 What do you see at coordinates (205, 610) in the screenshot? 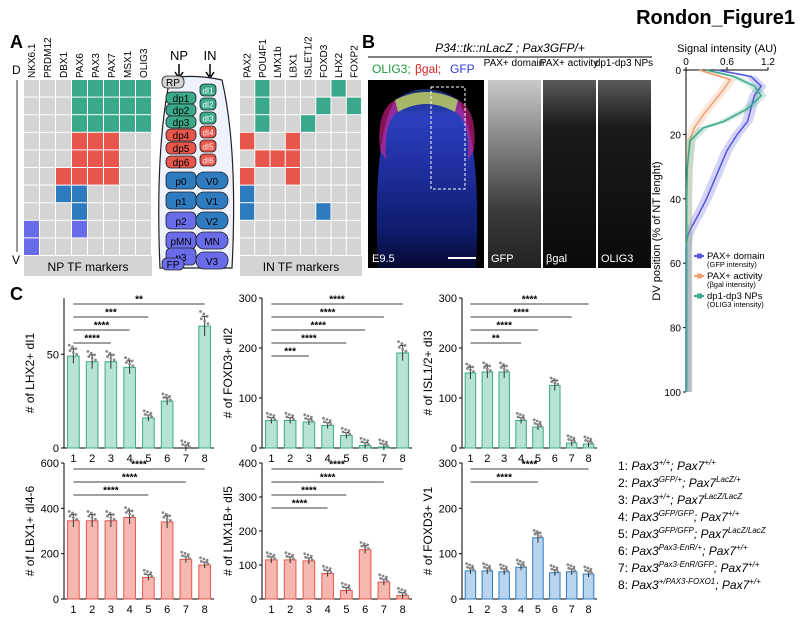
I see `x-tick-label: 8` at bounding box center [205, 610].